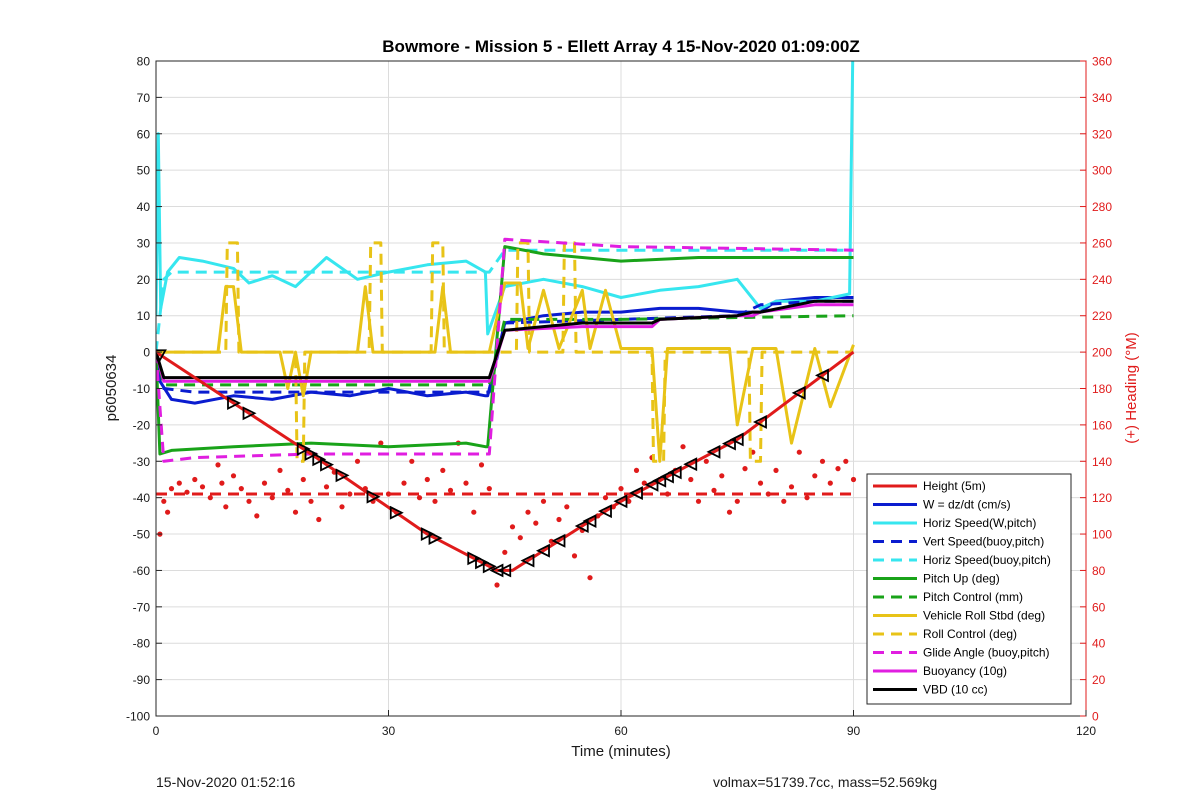 The width and height of the screenshot is (1200, 804). I want to click on right-tick-label: 240, so click(1102, 280).